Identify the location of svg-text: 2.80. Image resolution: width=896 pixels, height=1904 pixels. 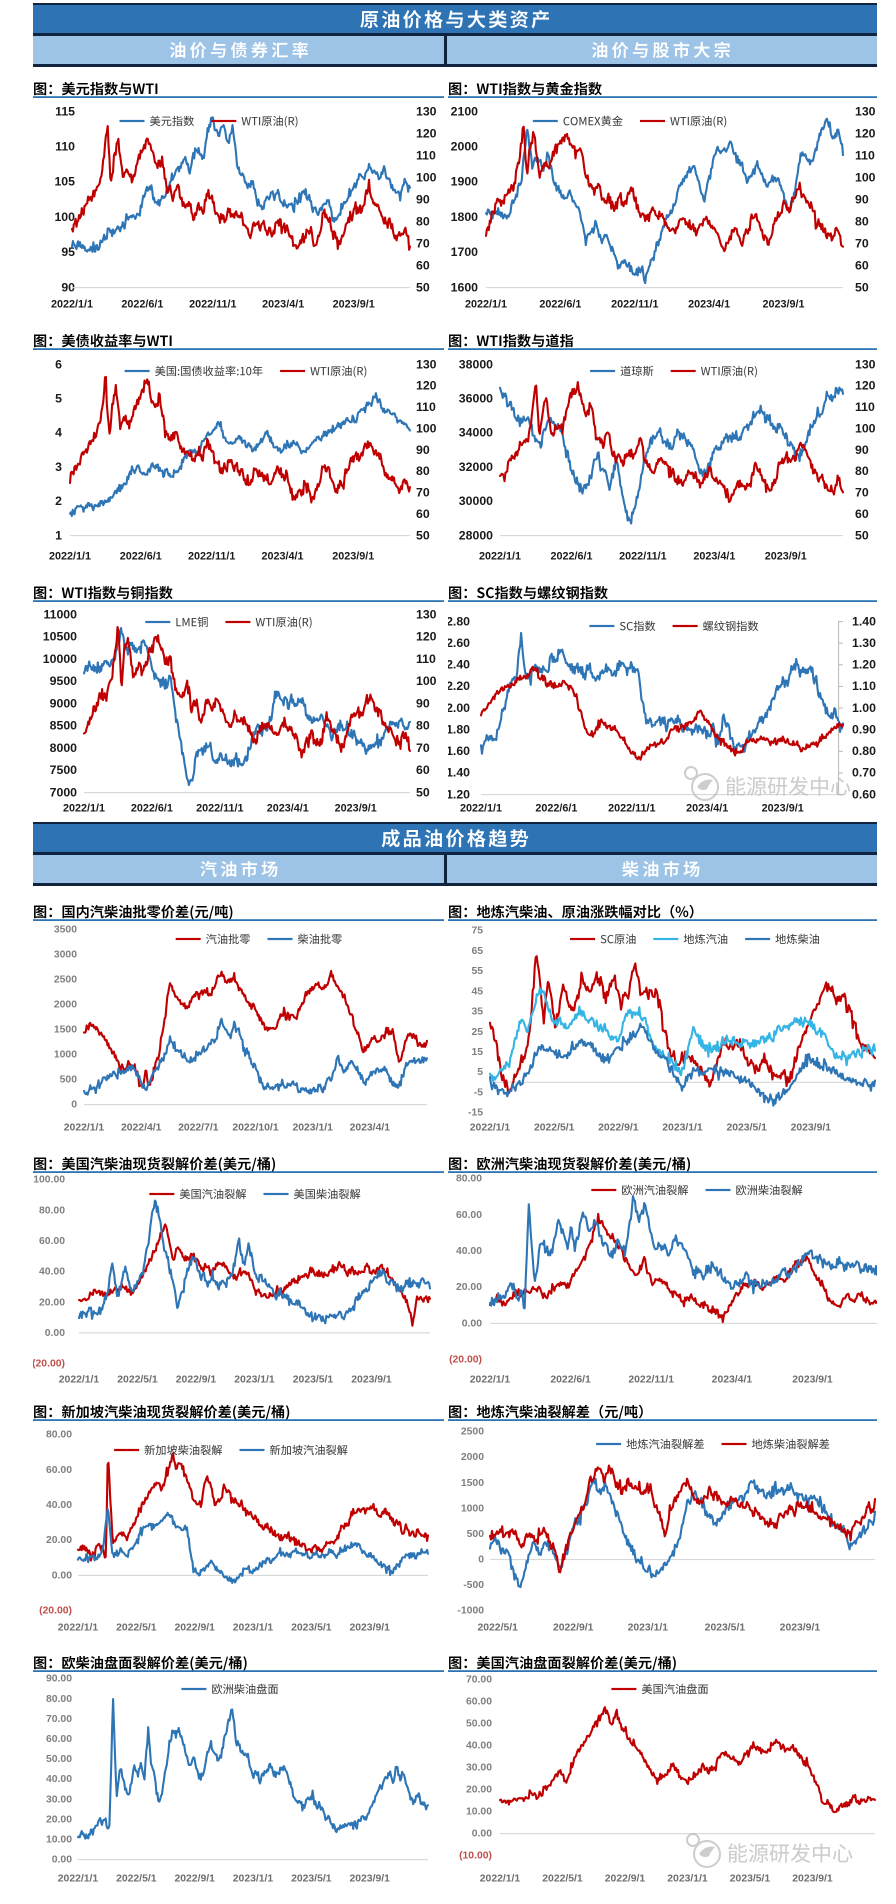
(459, 621).